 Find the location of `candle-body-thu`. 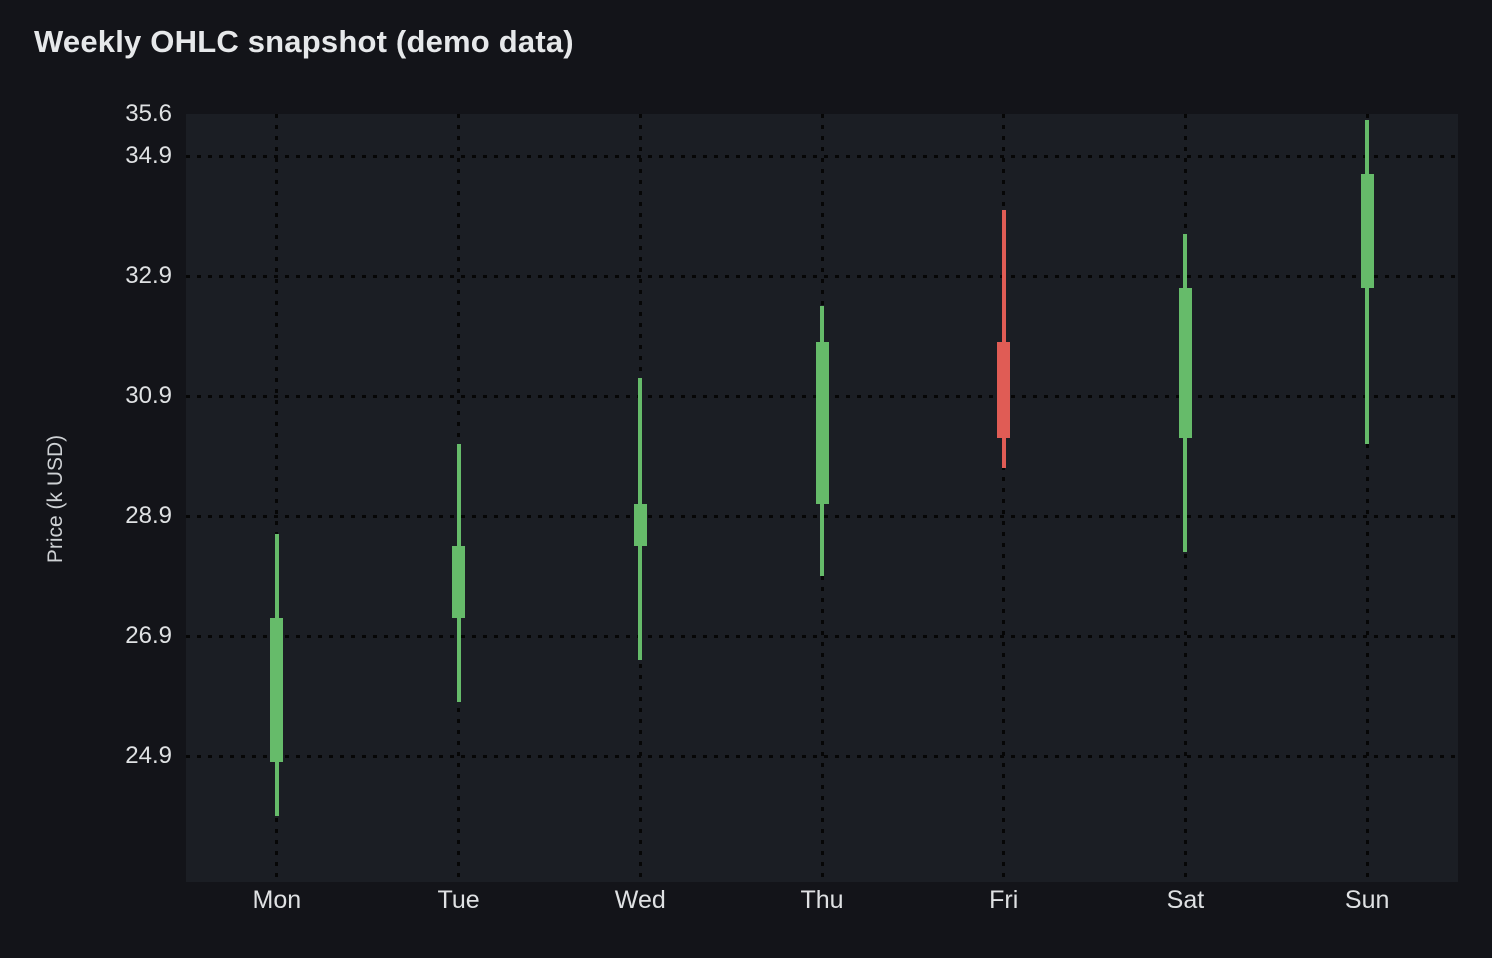

candle-body-thu is located at coordinates (822, 423).